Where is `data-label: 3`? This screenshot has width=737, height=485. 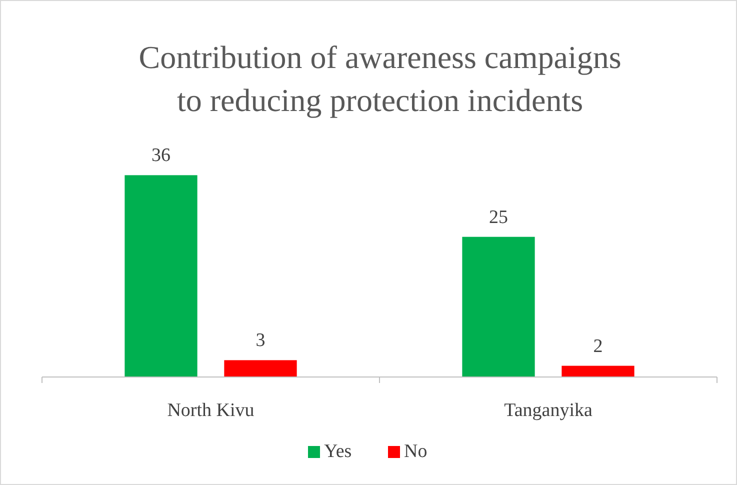 data-label: 3 is located at coordinates (261, 341).